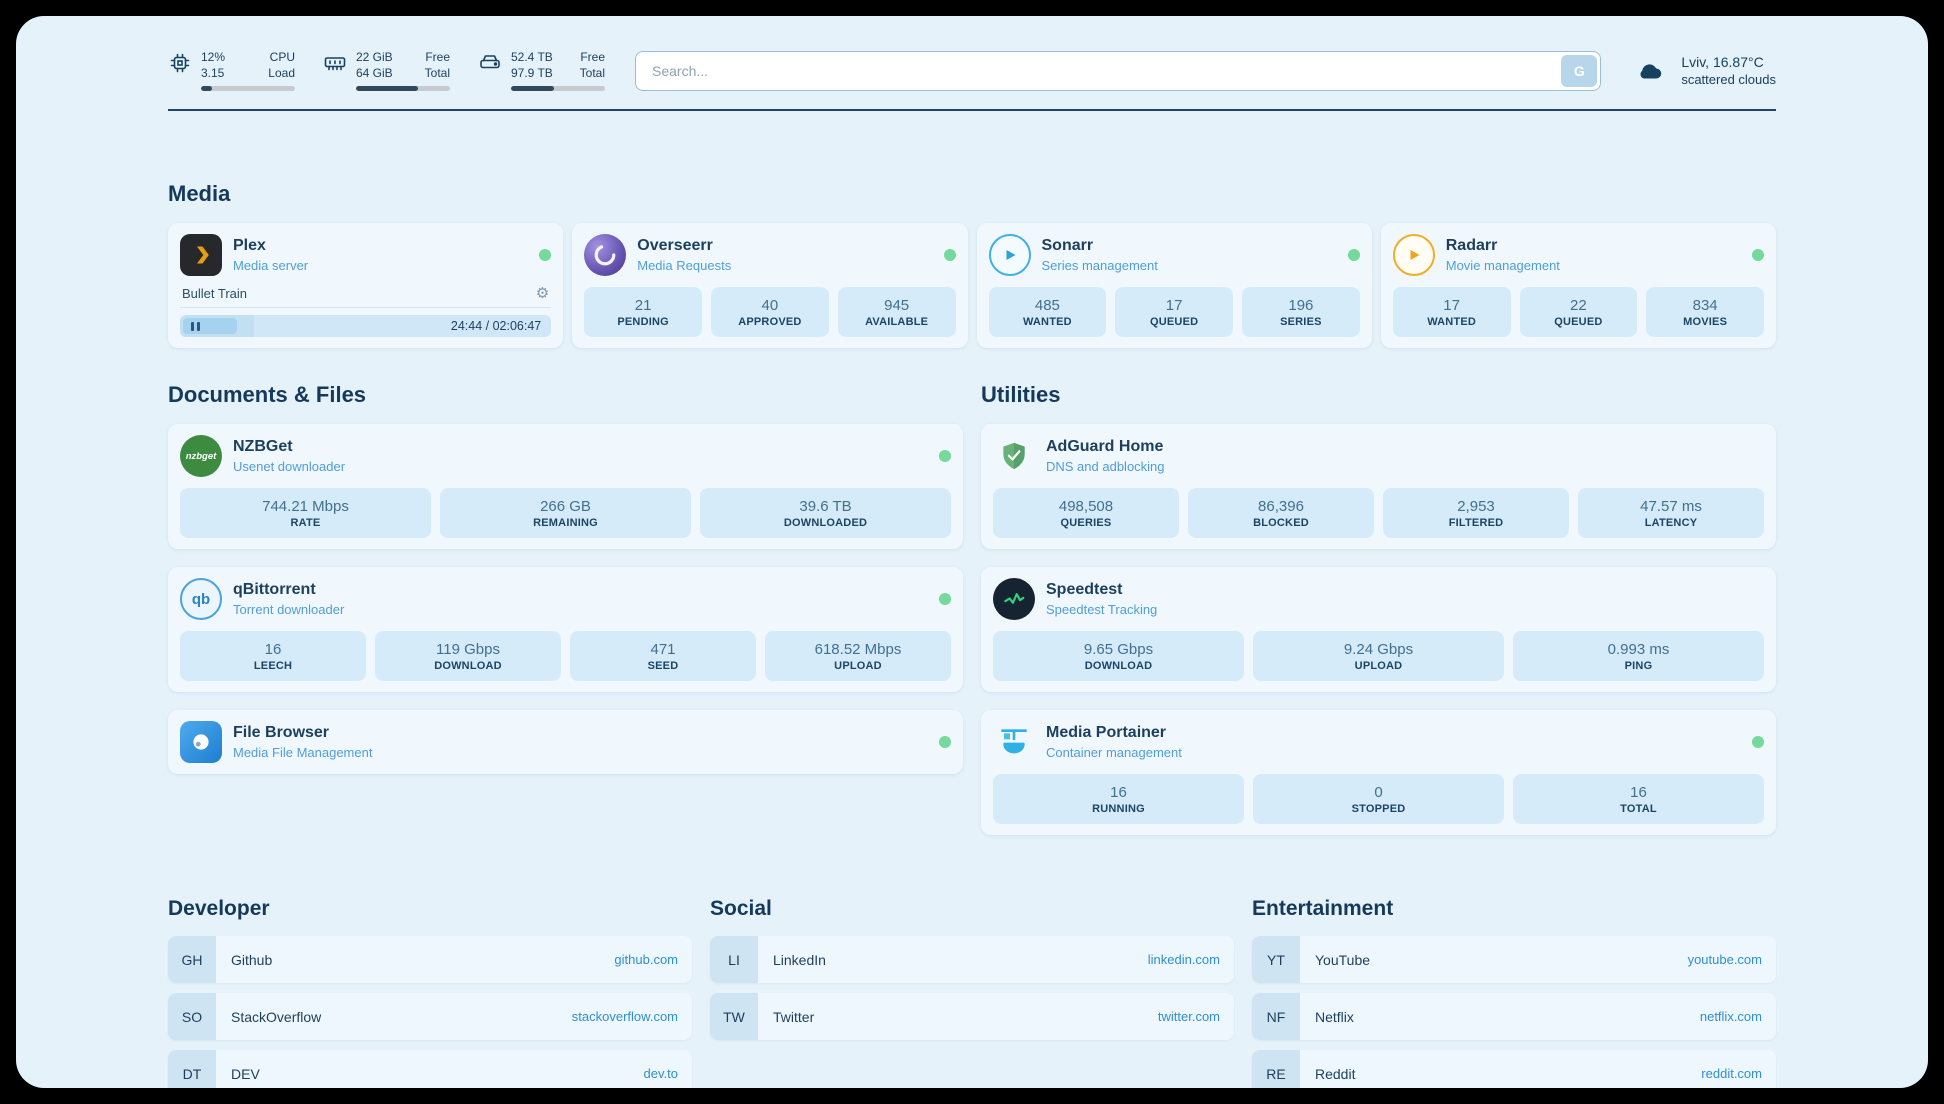 This screenshot has height=1104, width=1944. What do you see at coordinates (770, 321) in the screenshot?
I see `stat-label: APPROVED` at bounding box center [770, 321].